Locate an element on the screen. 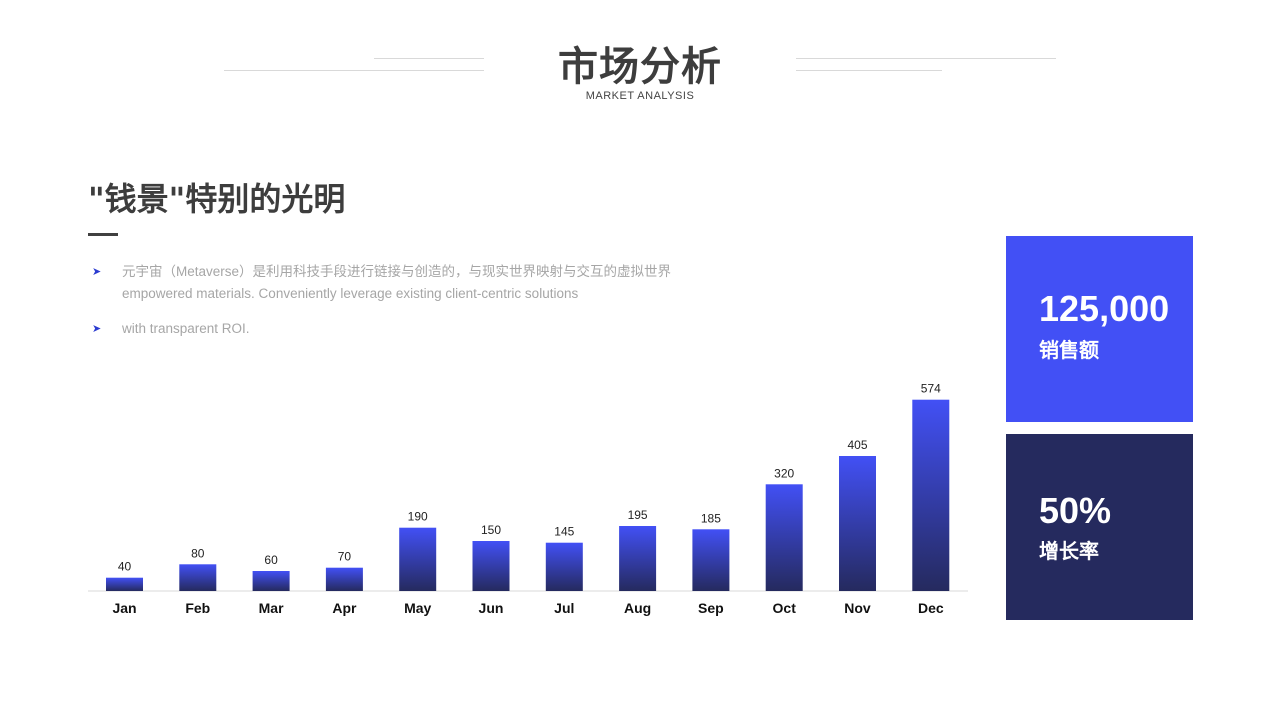  data-label-jul: 145 is located at coordinates (564, 532).